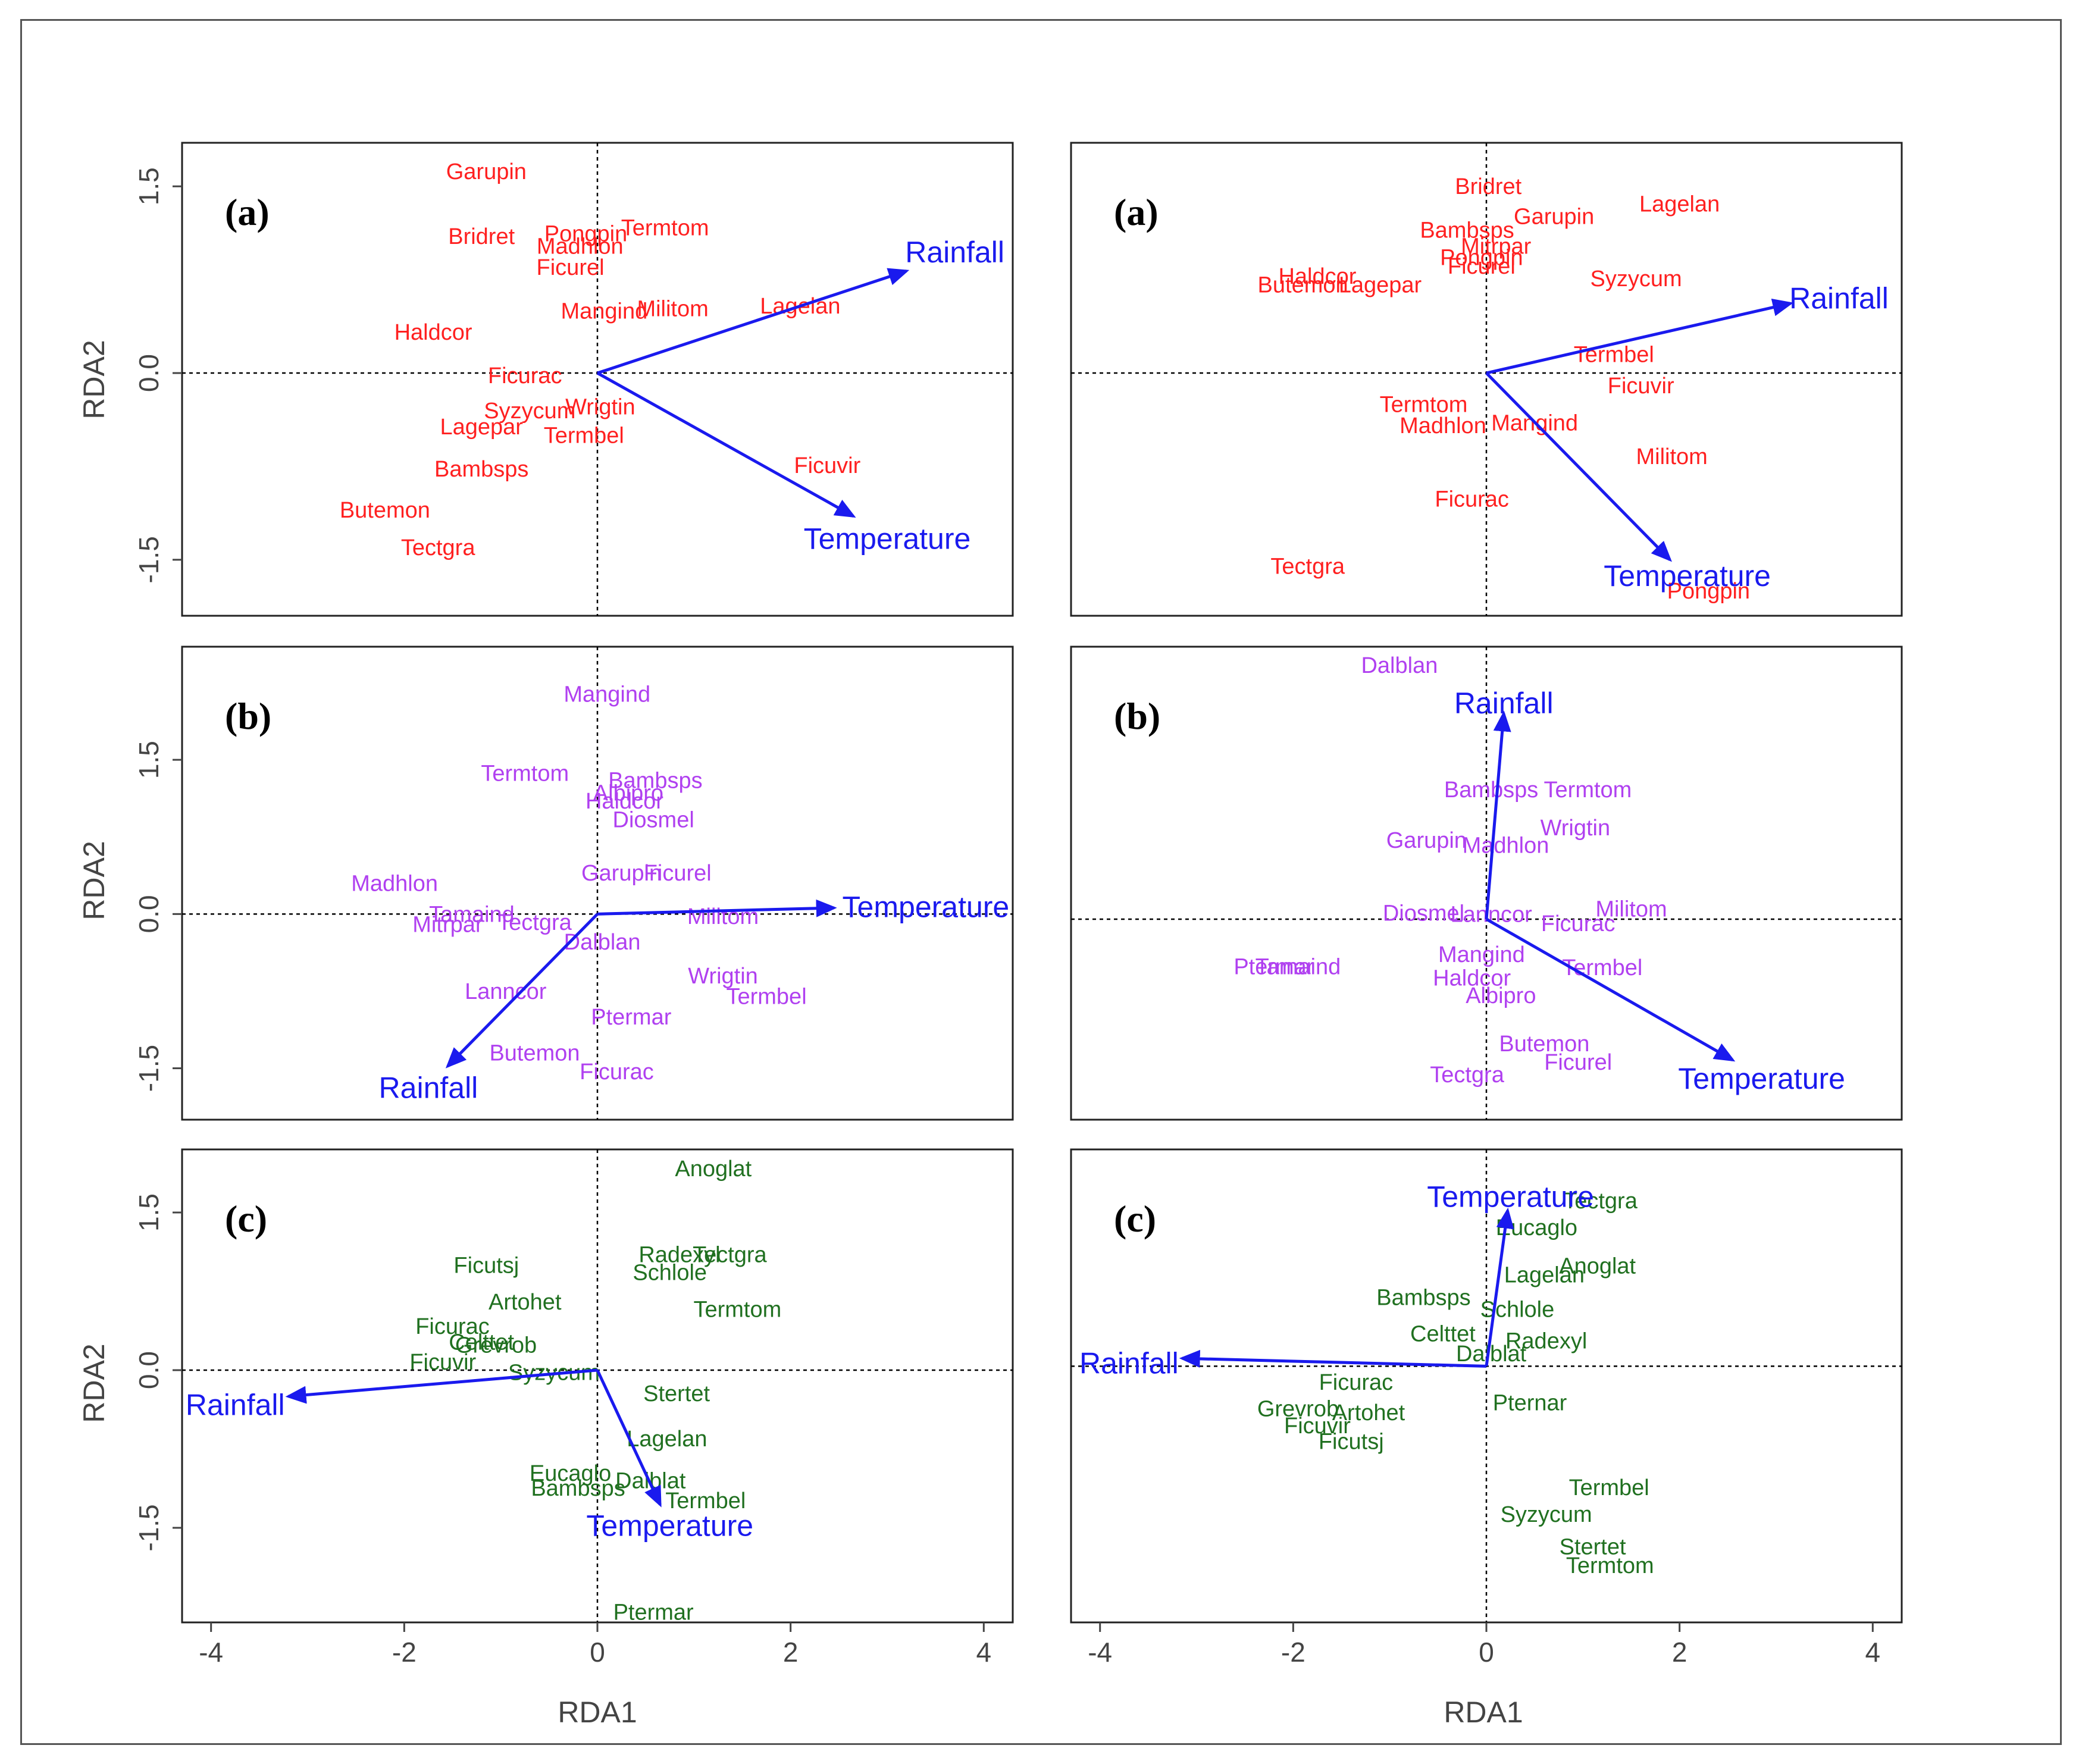  I want to click on species-label: Celttet, so click(1443, 1334).